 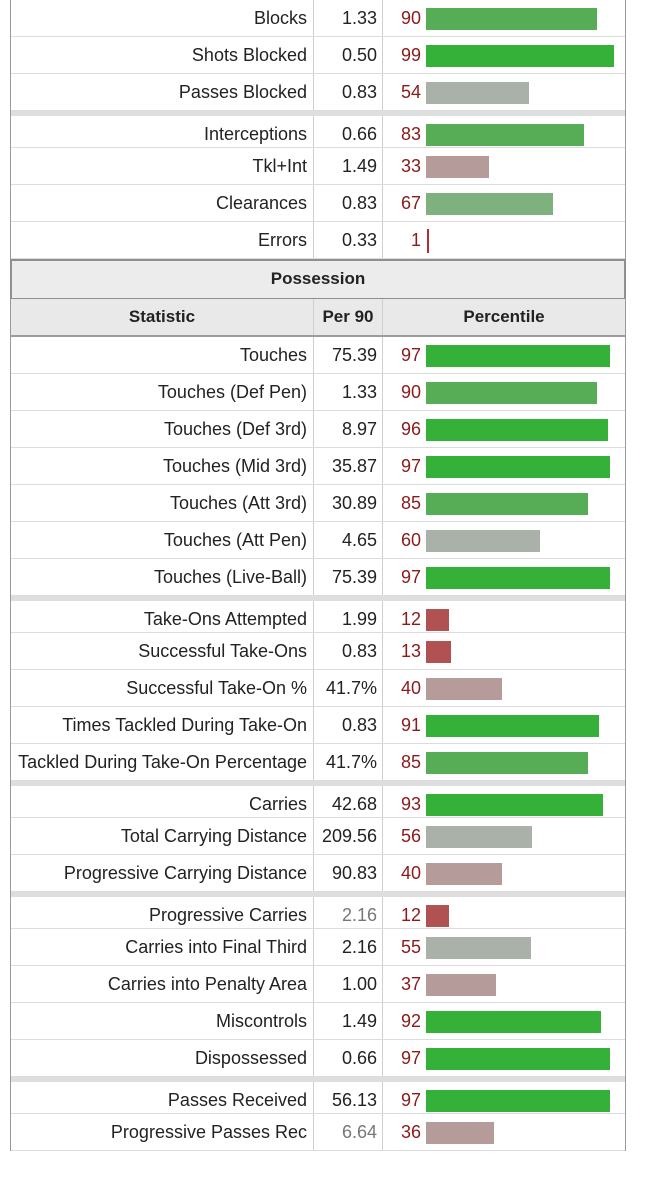 I want to click on stat-name: Touches (Def 3rd), so click(x=162, y=429).